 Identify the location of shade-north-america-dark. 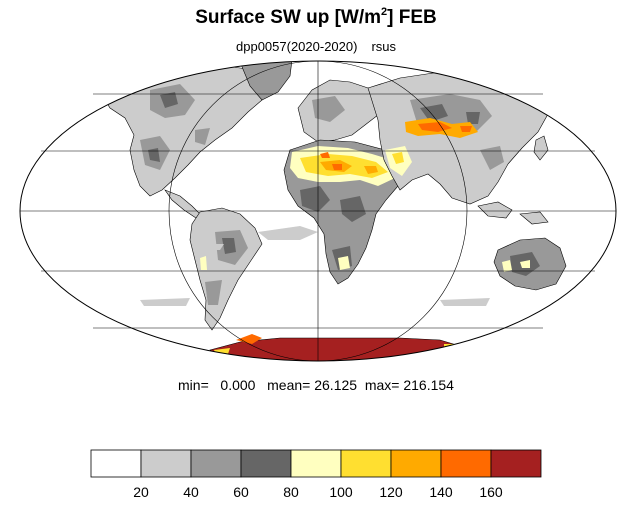
(163, 127).